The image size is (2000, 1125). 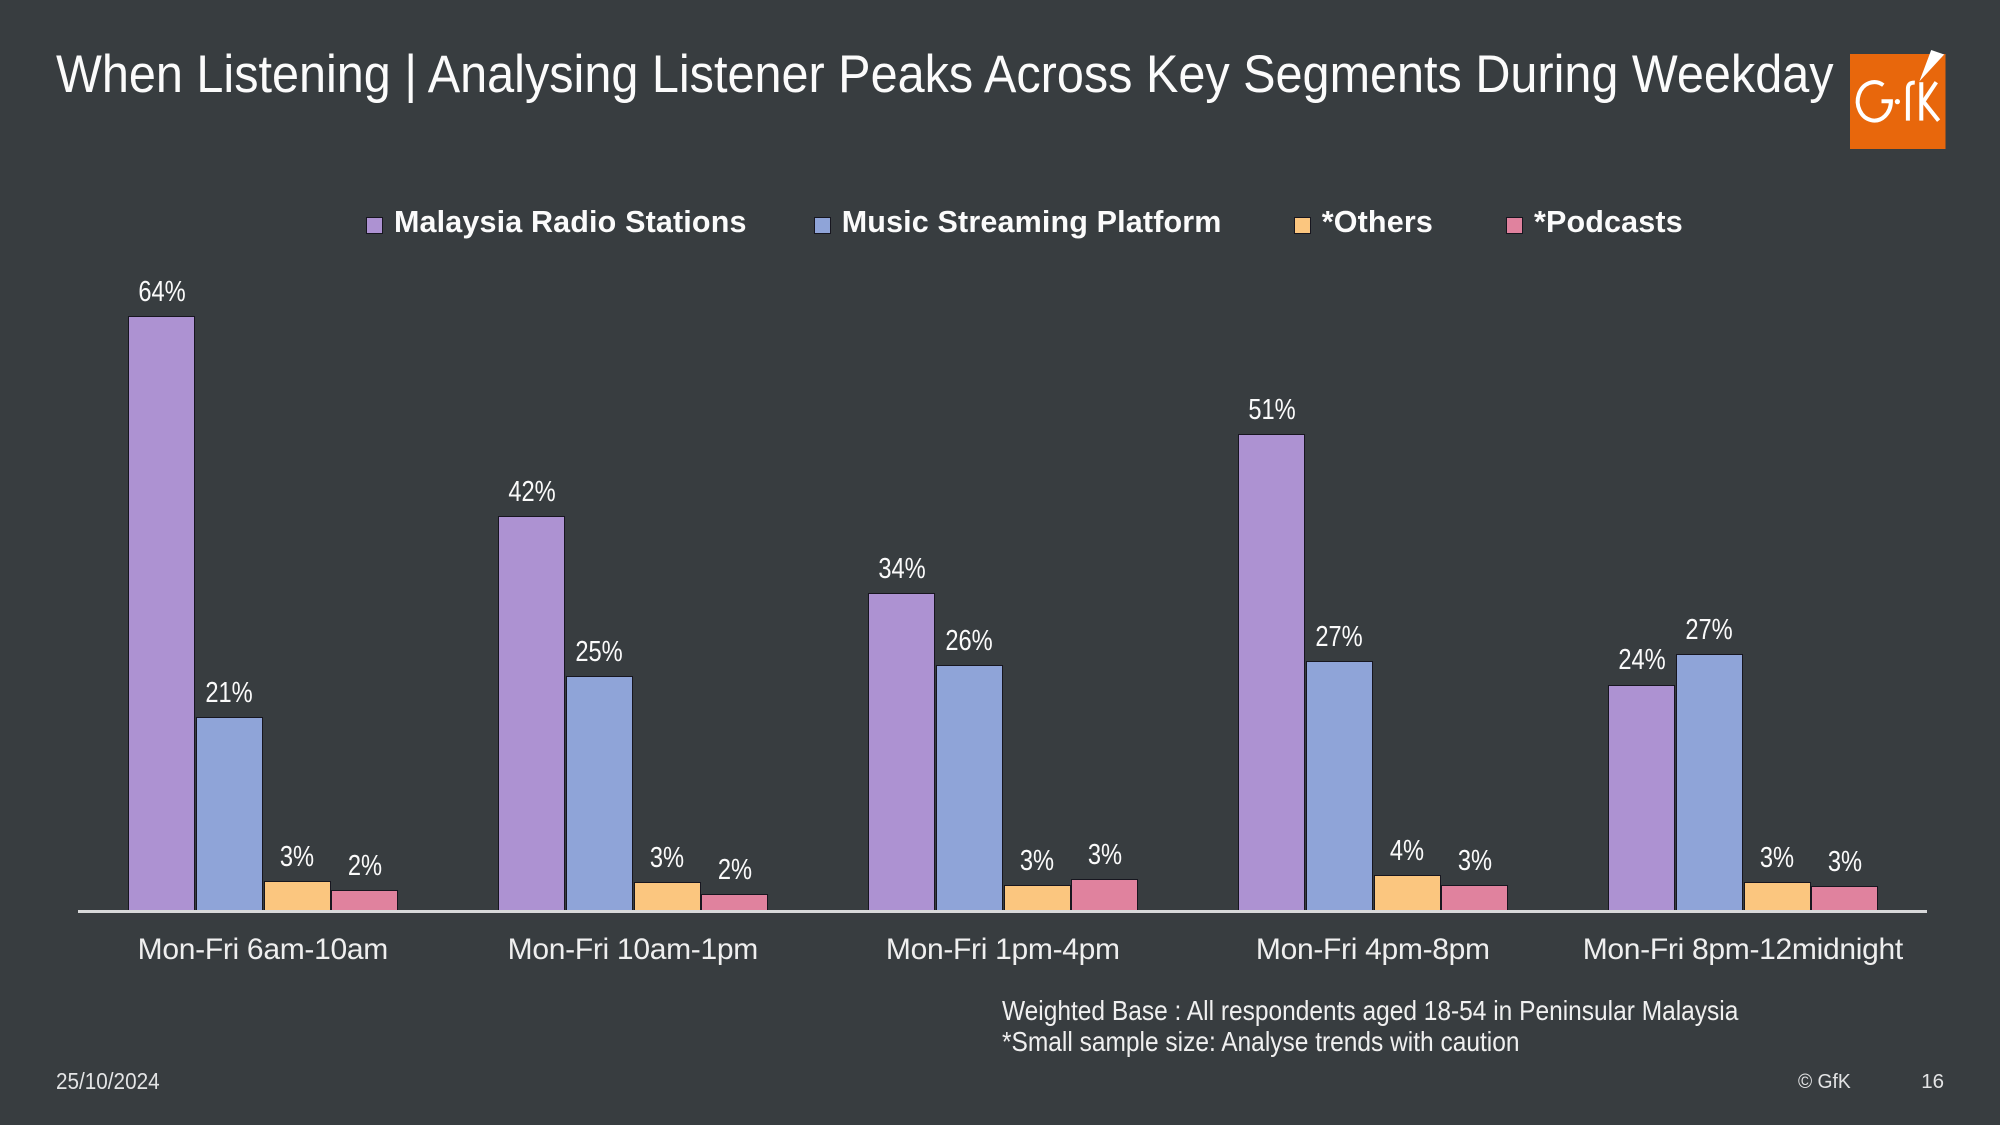 What do you see at coordinates (108, 1080) in the screenshot?
I see `footer-date: 25/10/2024` at bounding box center [108, 1080].